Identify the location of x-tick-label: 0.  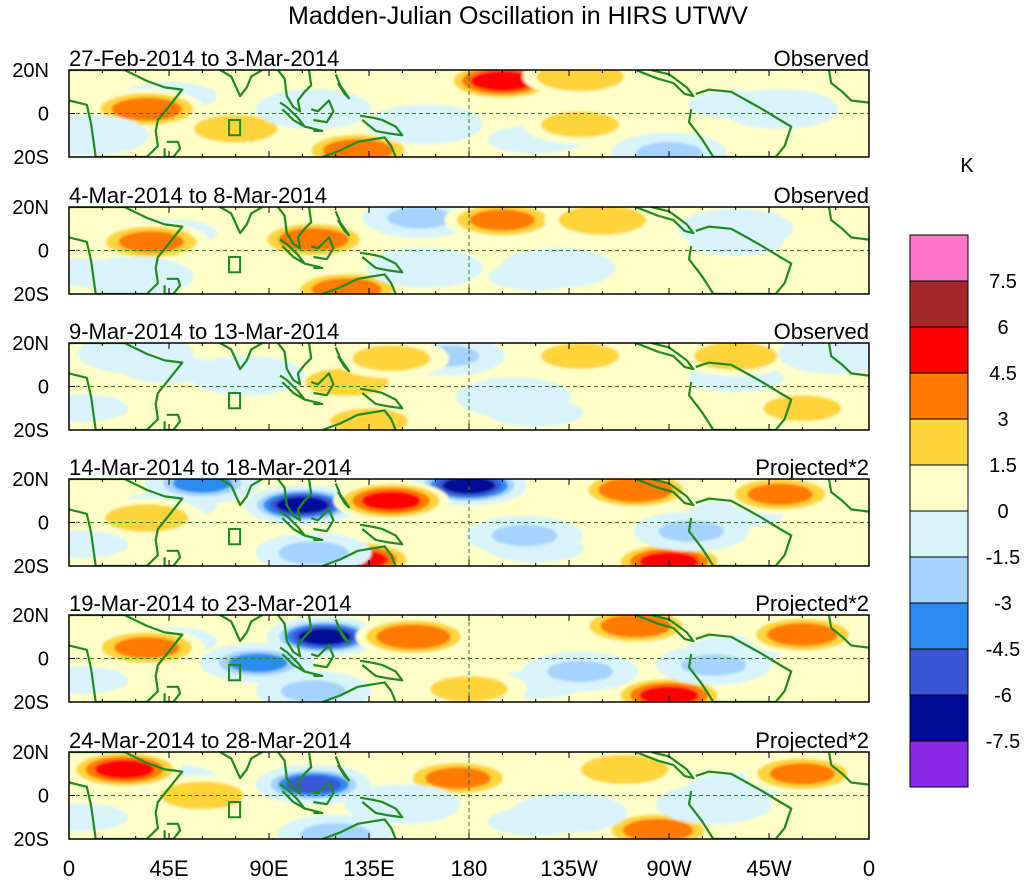
(69, 868).